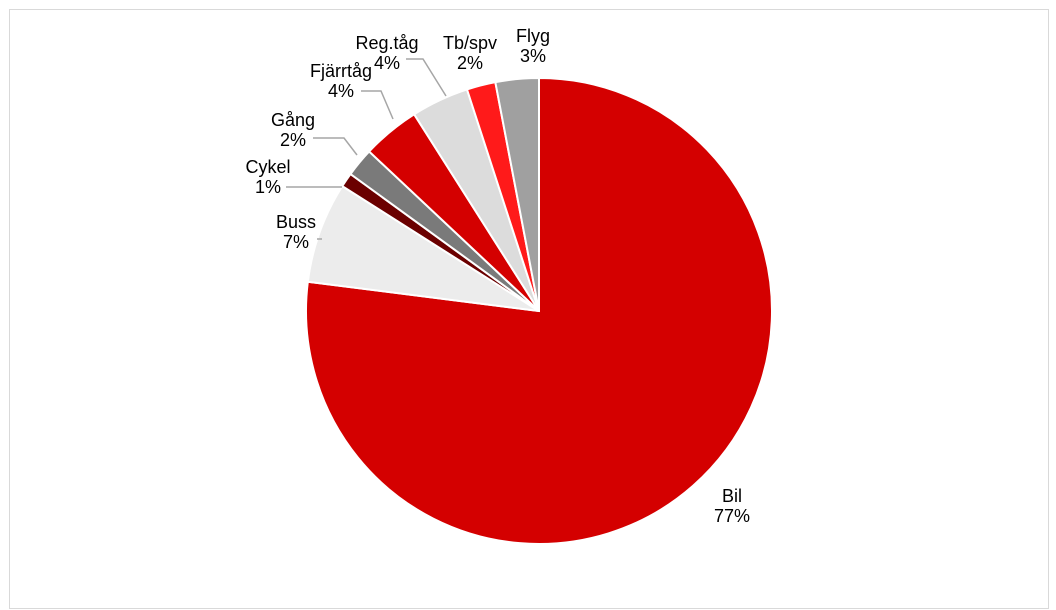 This screenshot has width=1056, height=610. What do you see at coordinates (341, 71) in the screenshot?
I see `slice-label-name: Fjärrtåg` at bounding box center [341, 71].